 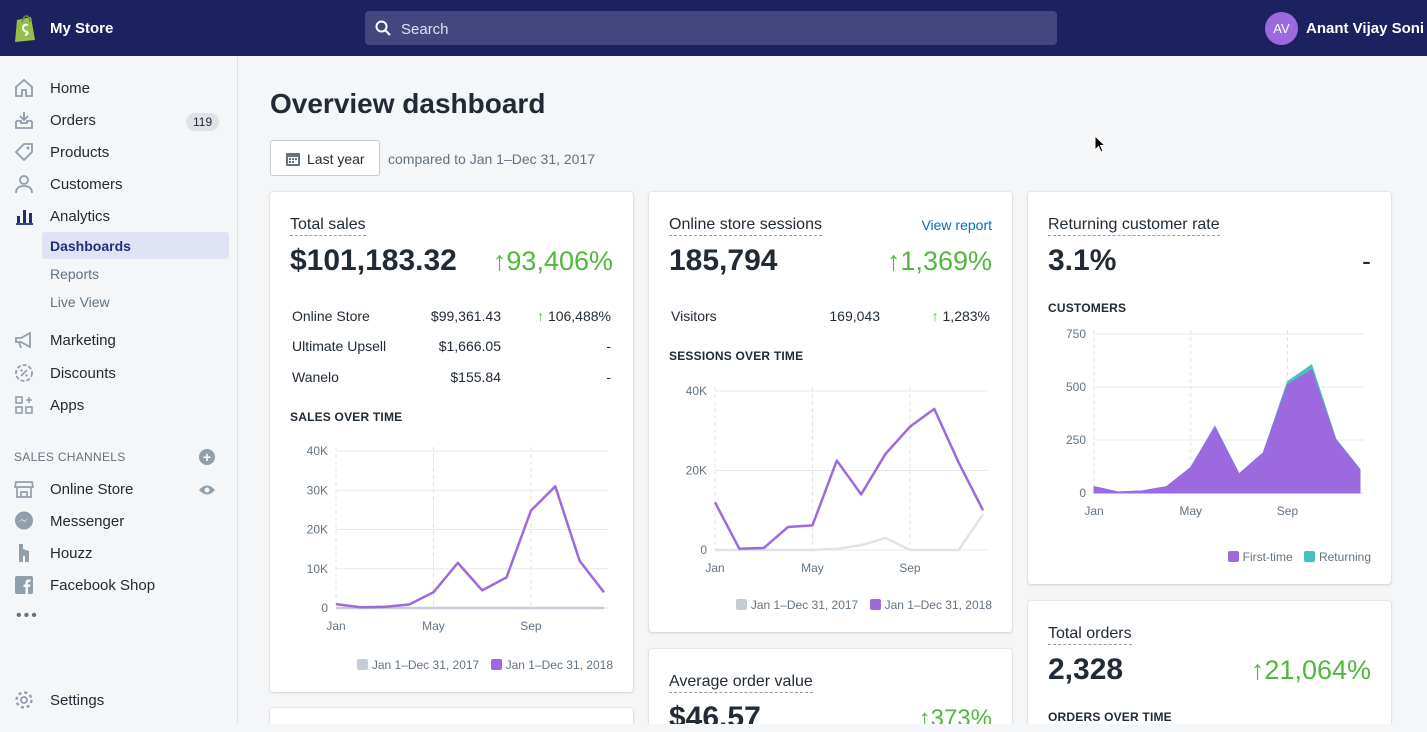 What do you see at coordinates (24, 217) in the screenshot?
I see `bar-chart-icon` at bounding box center [24, 217].